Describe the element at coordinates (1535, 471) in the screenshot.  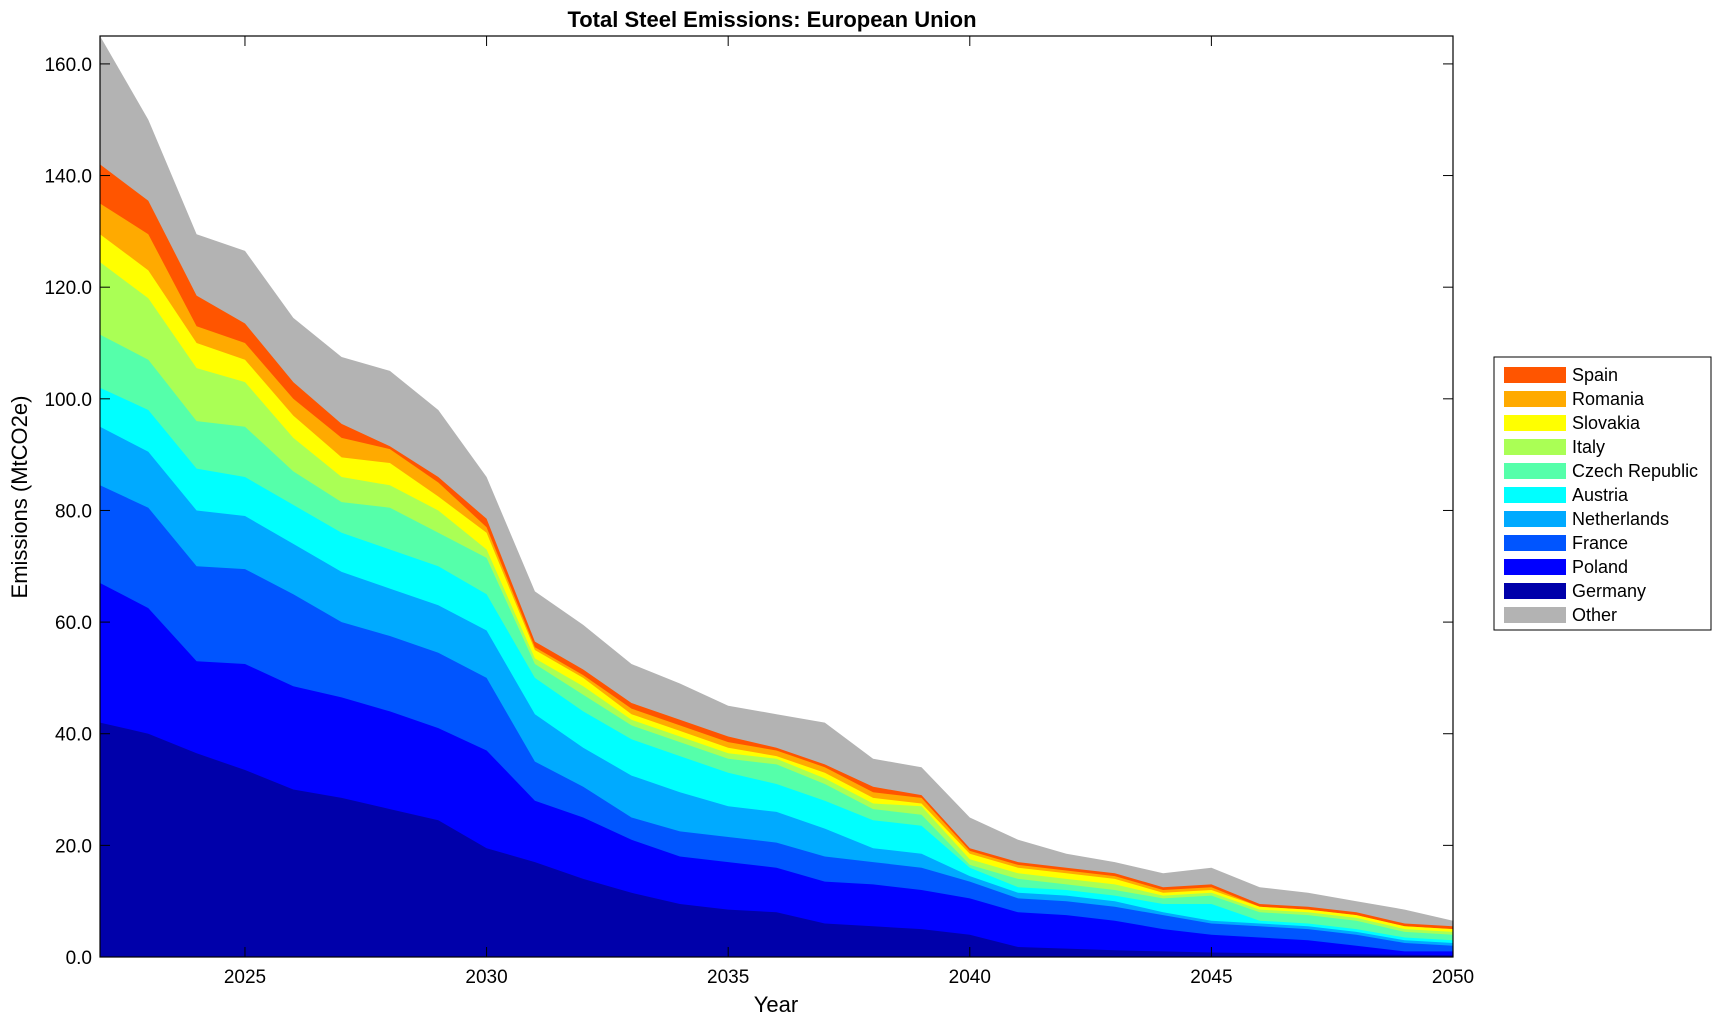
I see `legend-swatch-czech-republic` at that location.